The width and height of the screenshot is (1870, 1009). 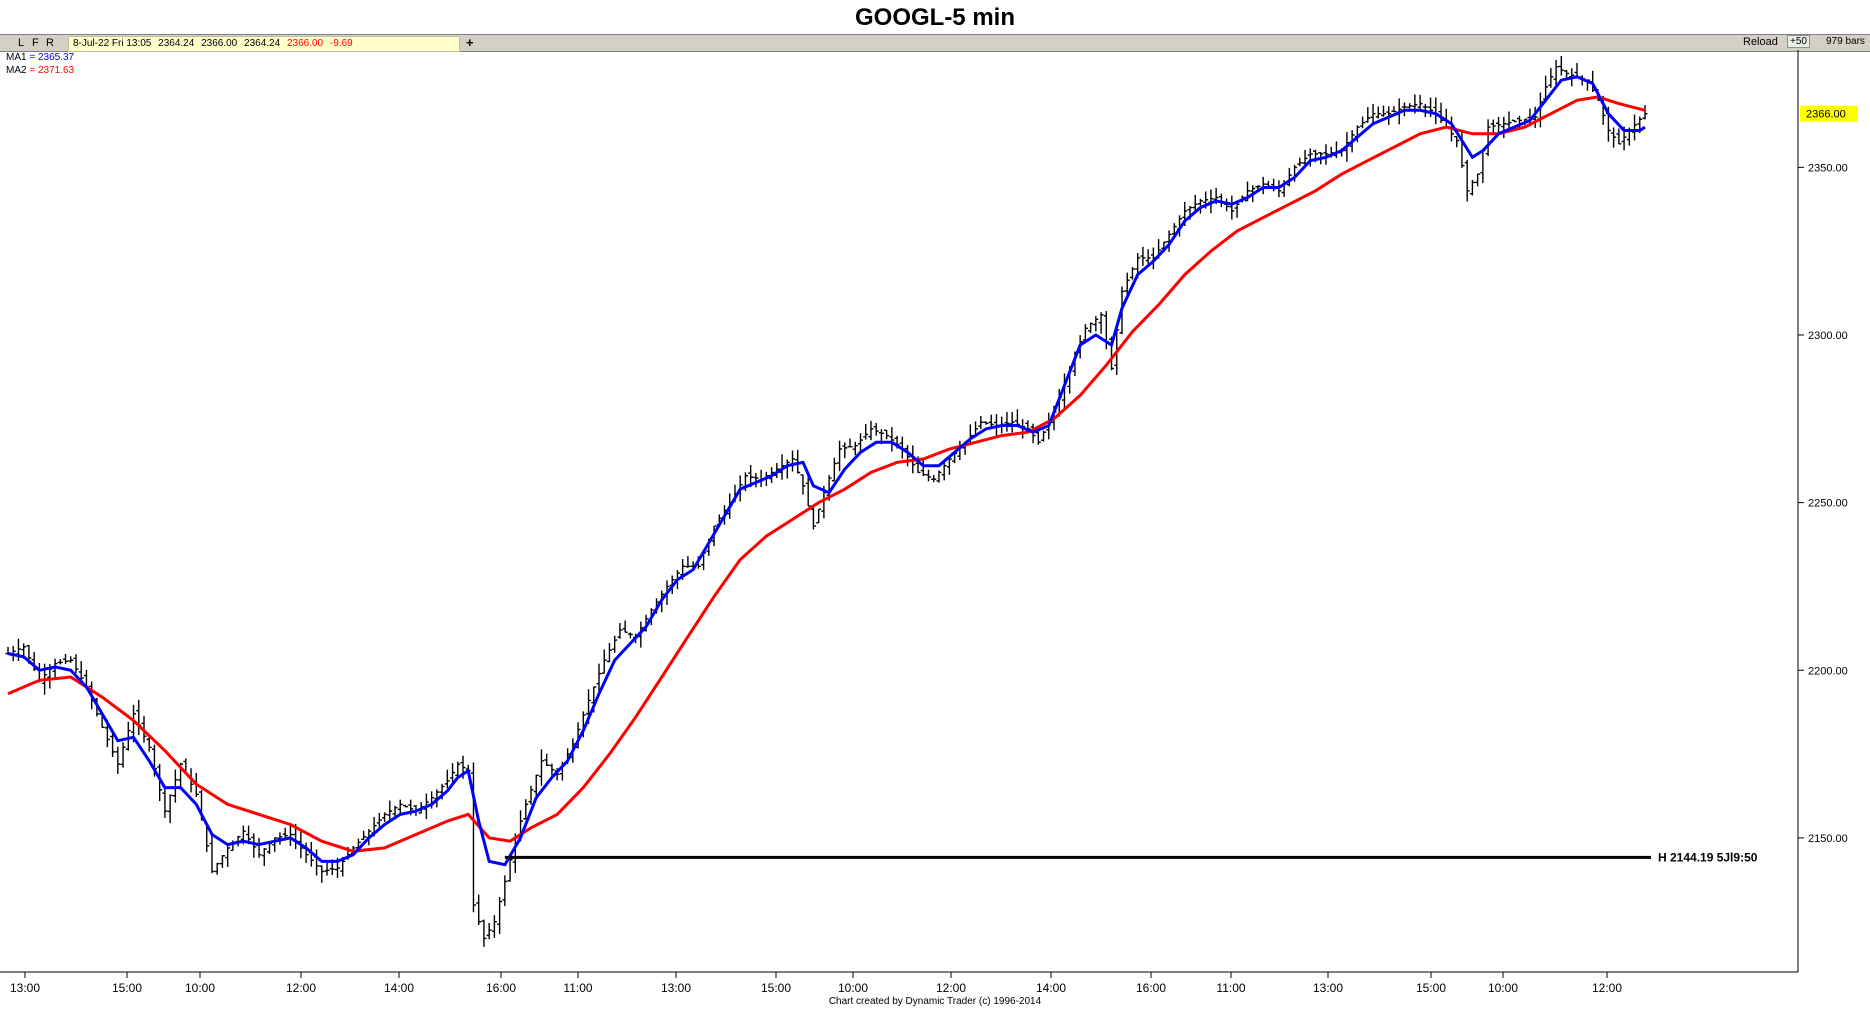 I want to click on info-close: 2366.00, so click(x=305, y=43).